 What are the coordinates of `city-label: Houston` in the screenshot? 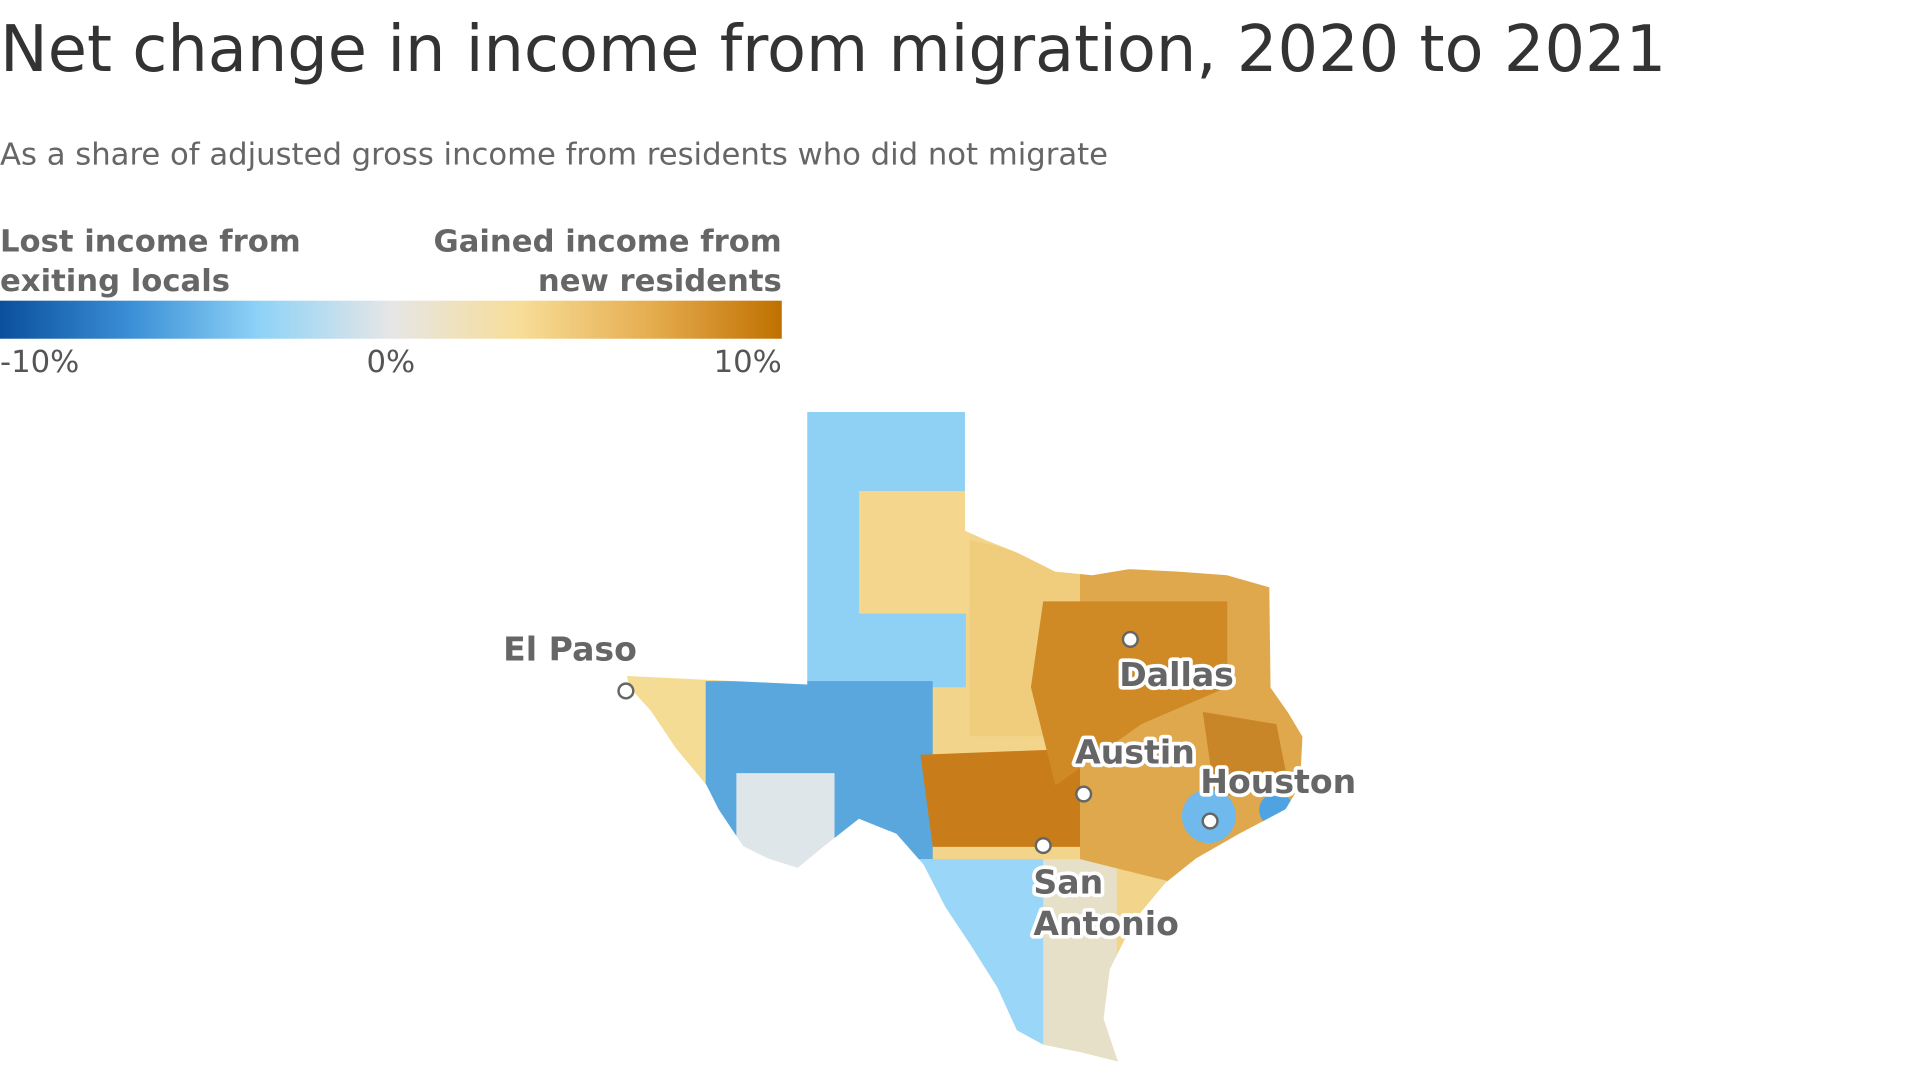 It's located at (1278, 781).